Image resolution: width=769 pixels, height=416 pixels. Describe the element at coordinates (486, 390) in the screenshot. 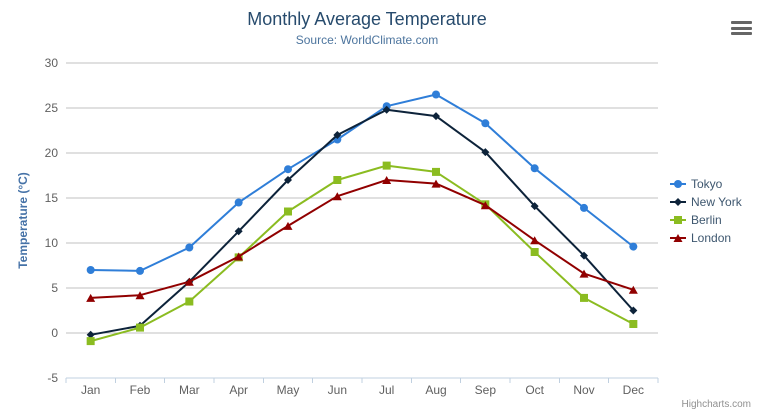

I see `x-axis-tick-label: Sep` at that location.